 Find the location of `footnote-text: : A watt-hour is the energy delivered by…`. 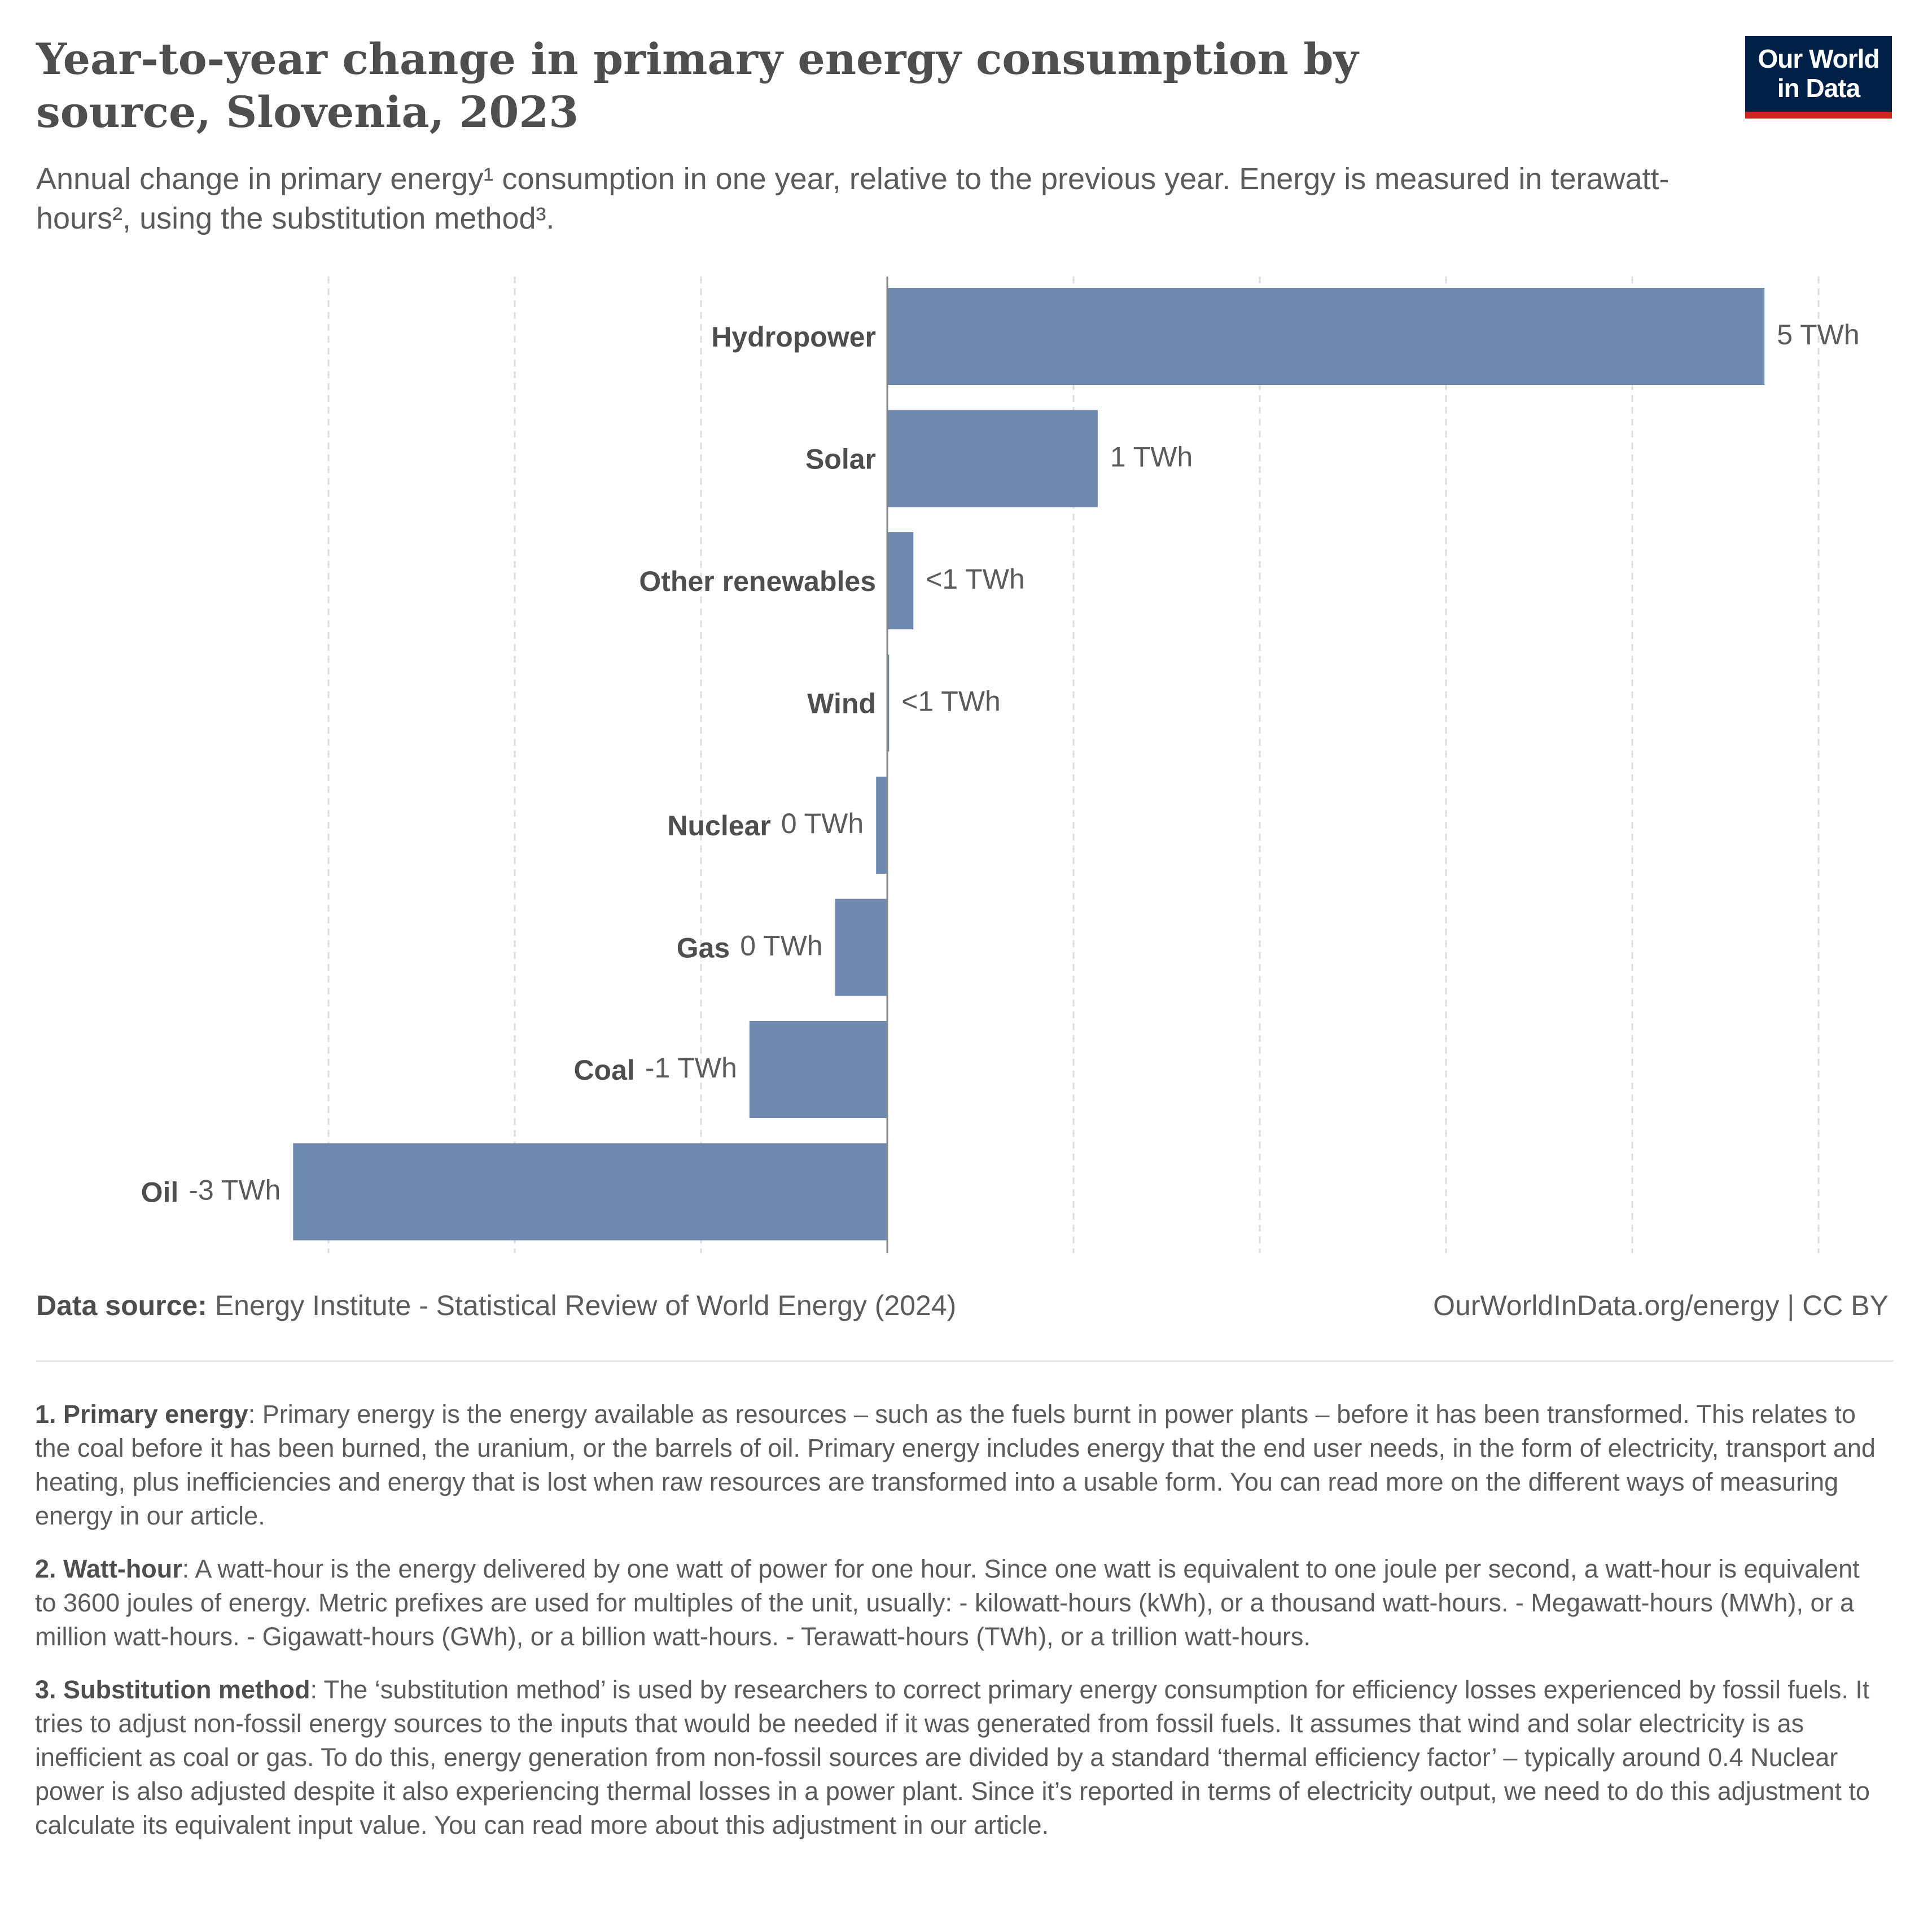

footnote-text: : A watt-hour is the energy delivered by… is located at coordinates (948, 1602).